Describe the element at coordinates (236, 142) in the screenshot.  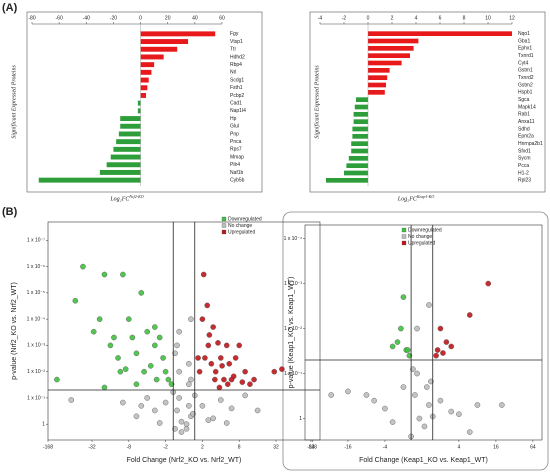
I see `category-label: Pnca` at that location.